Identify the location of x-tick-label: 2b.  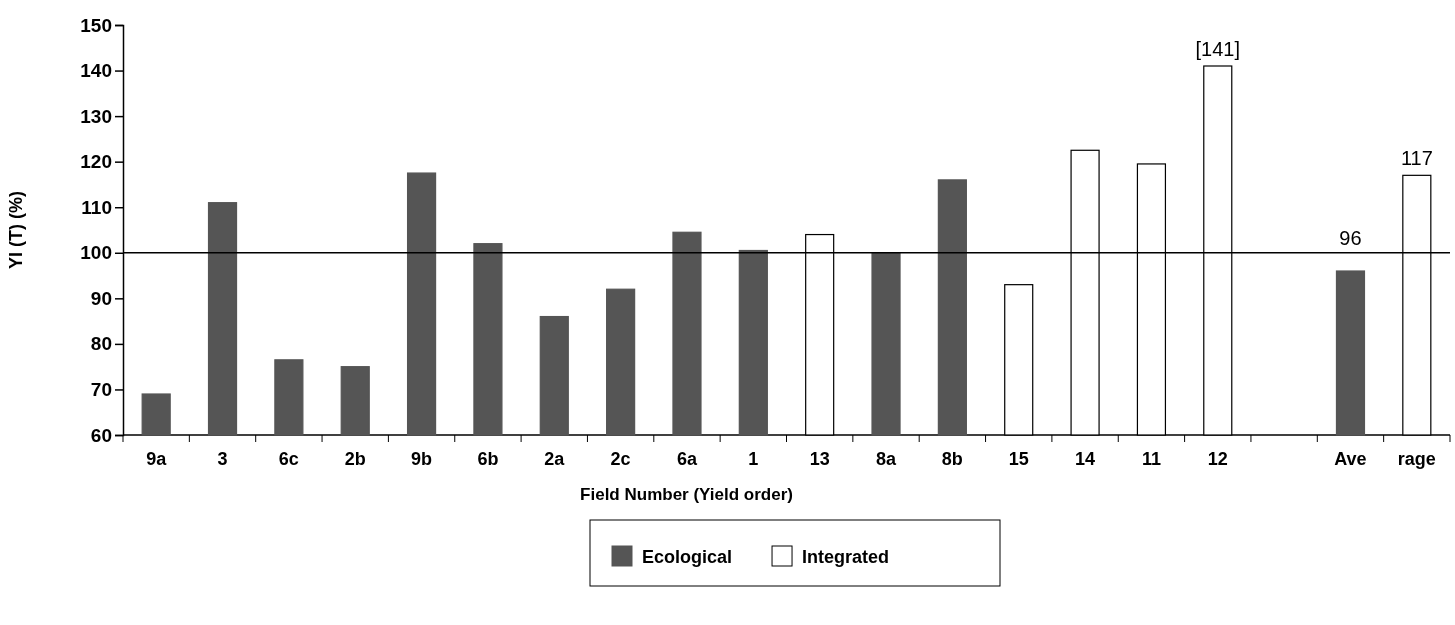
(355, 459).